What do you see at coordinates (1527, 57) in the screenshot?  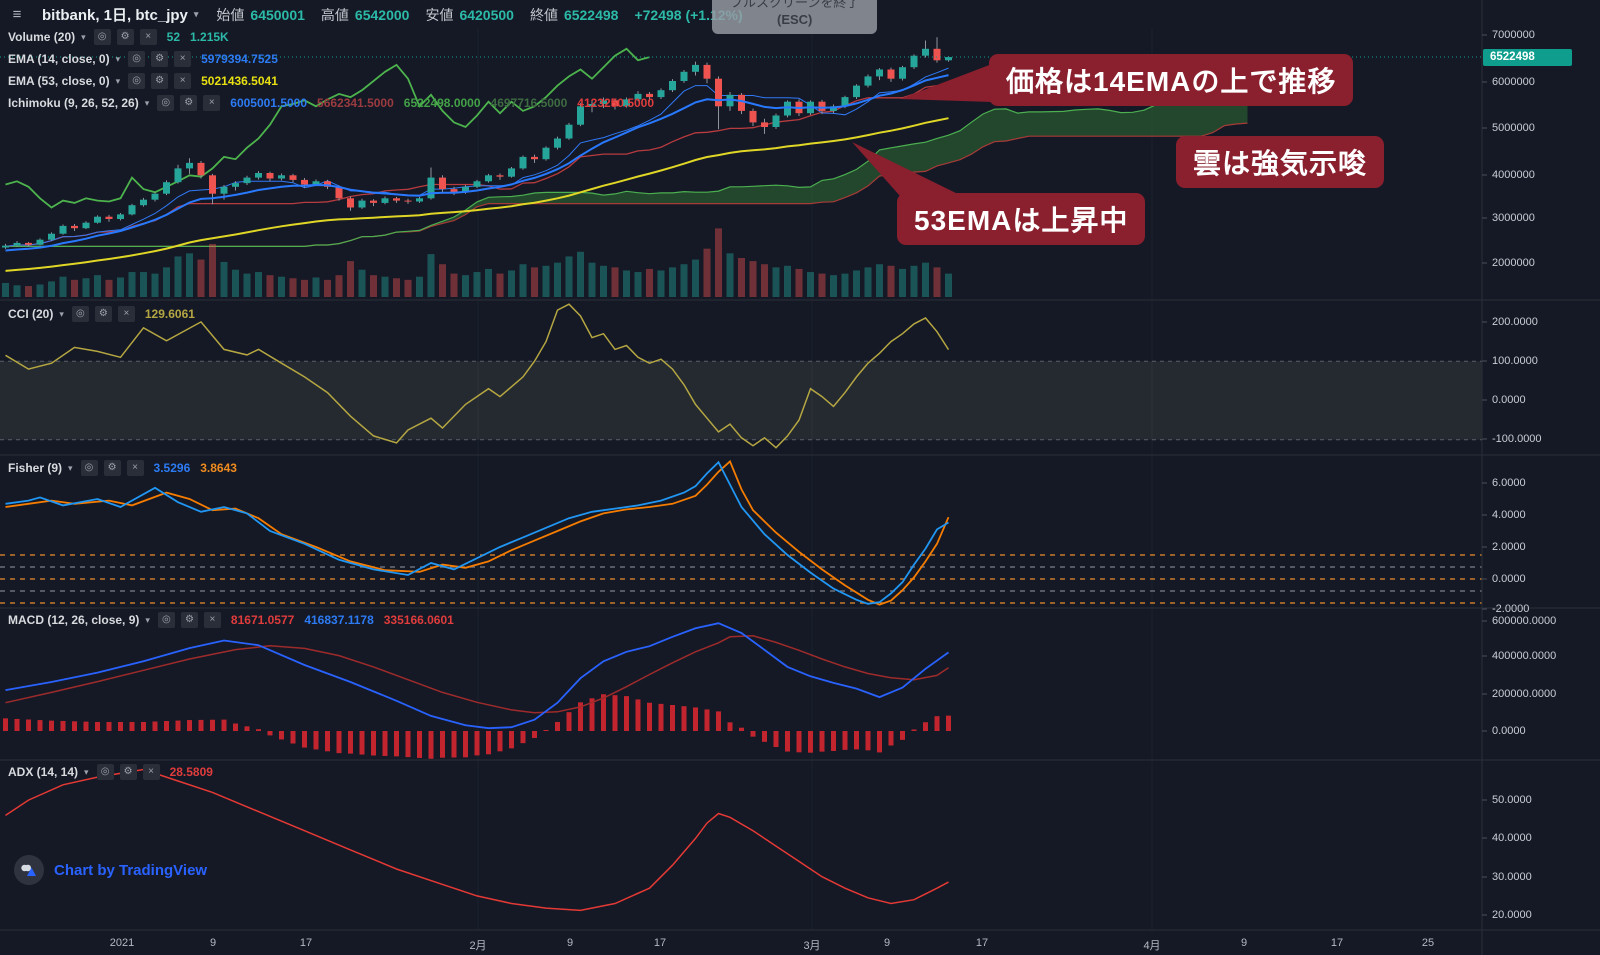 I see `last-price-label: 6522498` at bounding box center [1527, 57].